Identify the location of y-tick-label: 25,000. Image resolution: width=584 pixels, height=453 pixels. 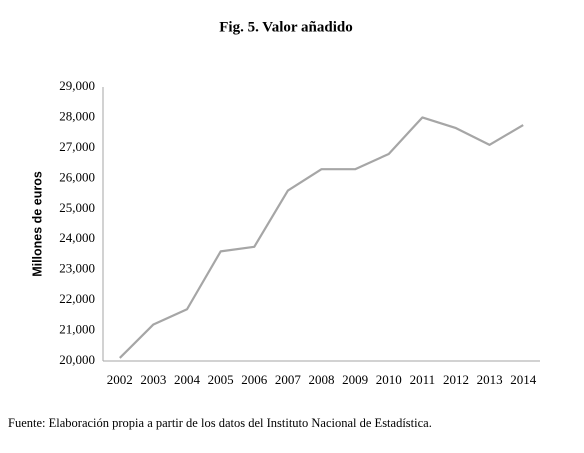
(77, 207).